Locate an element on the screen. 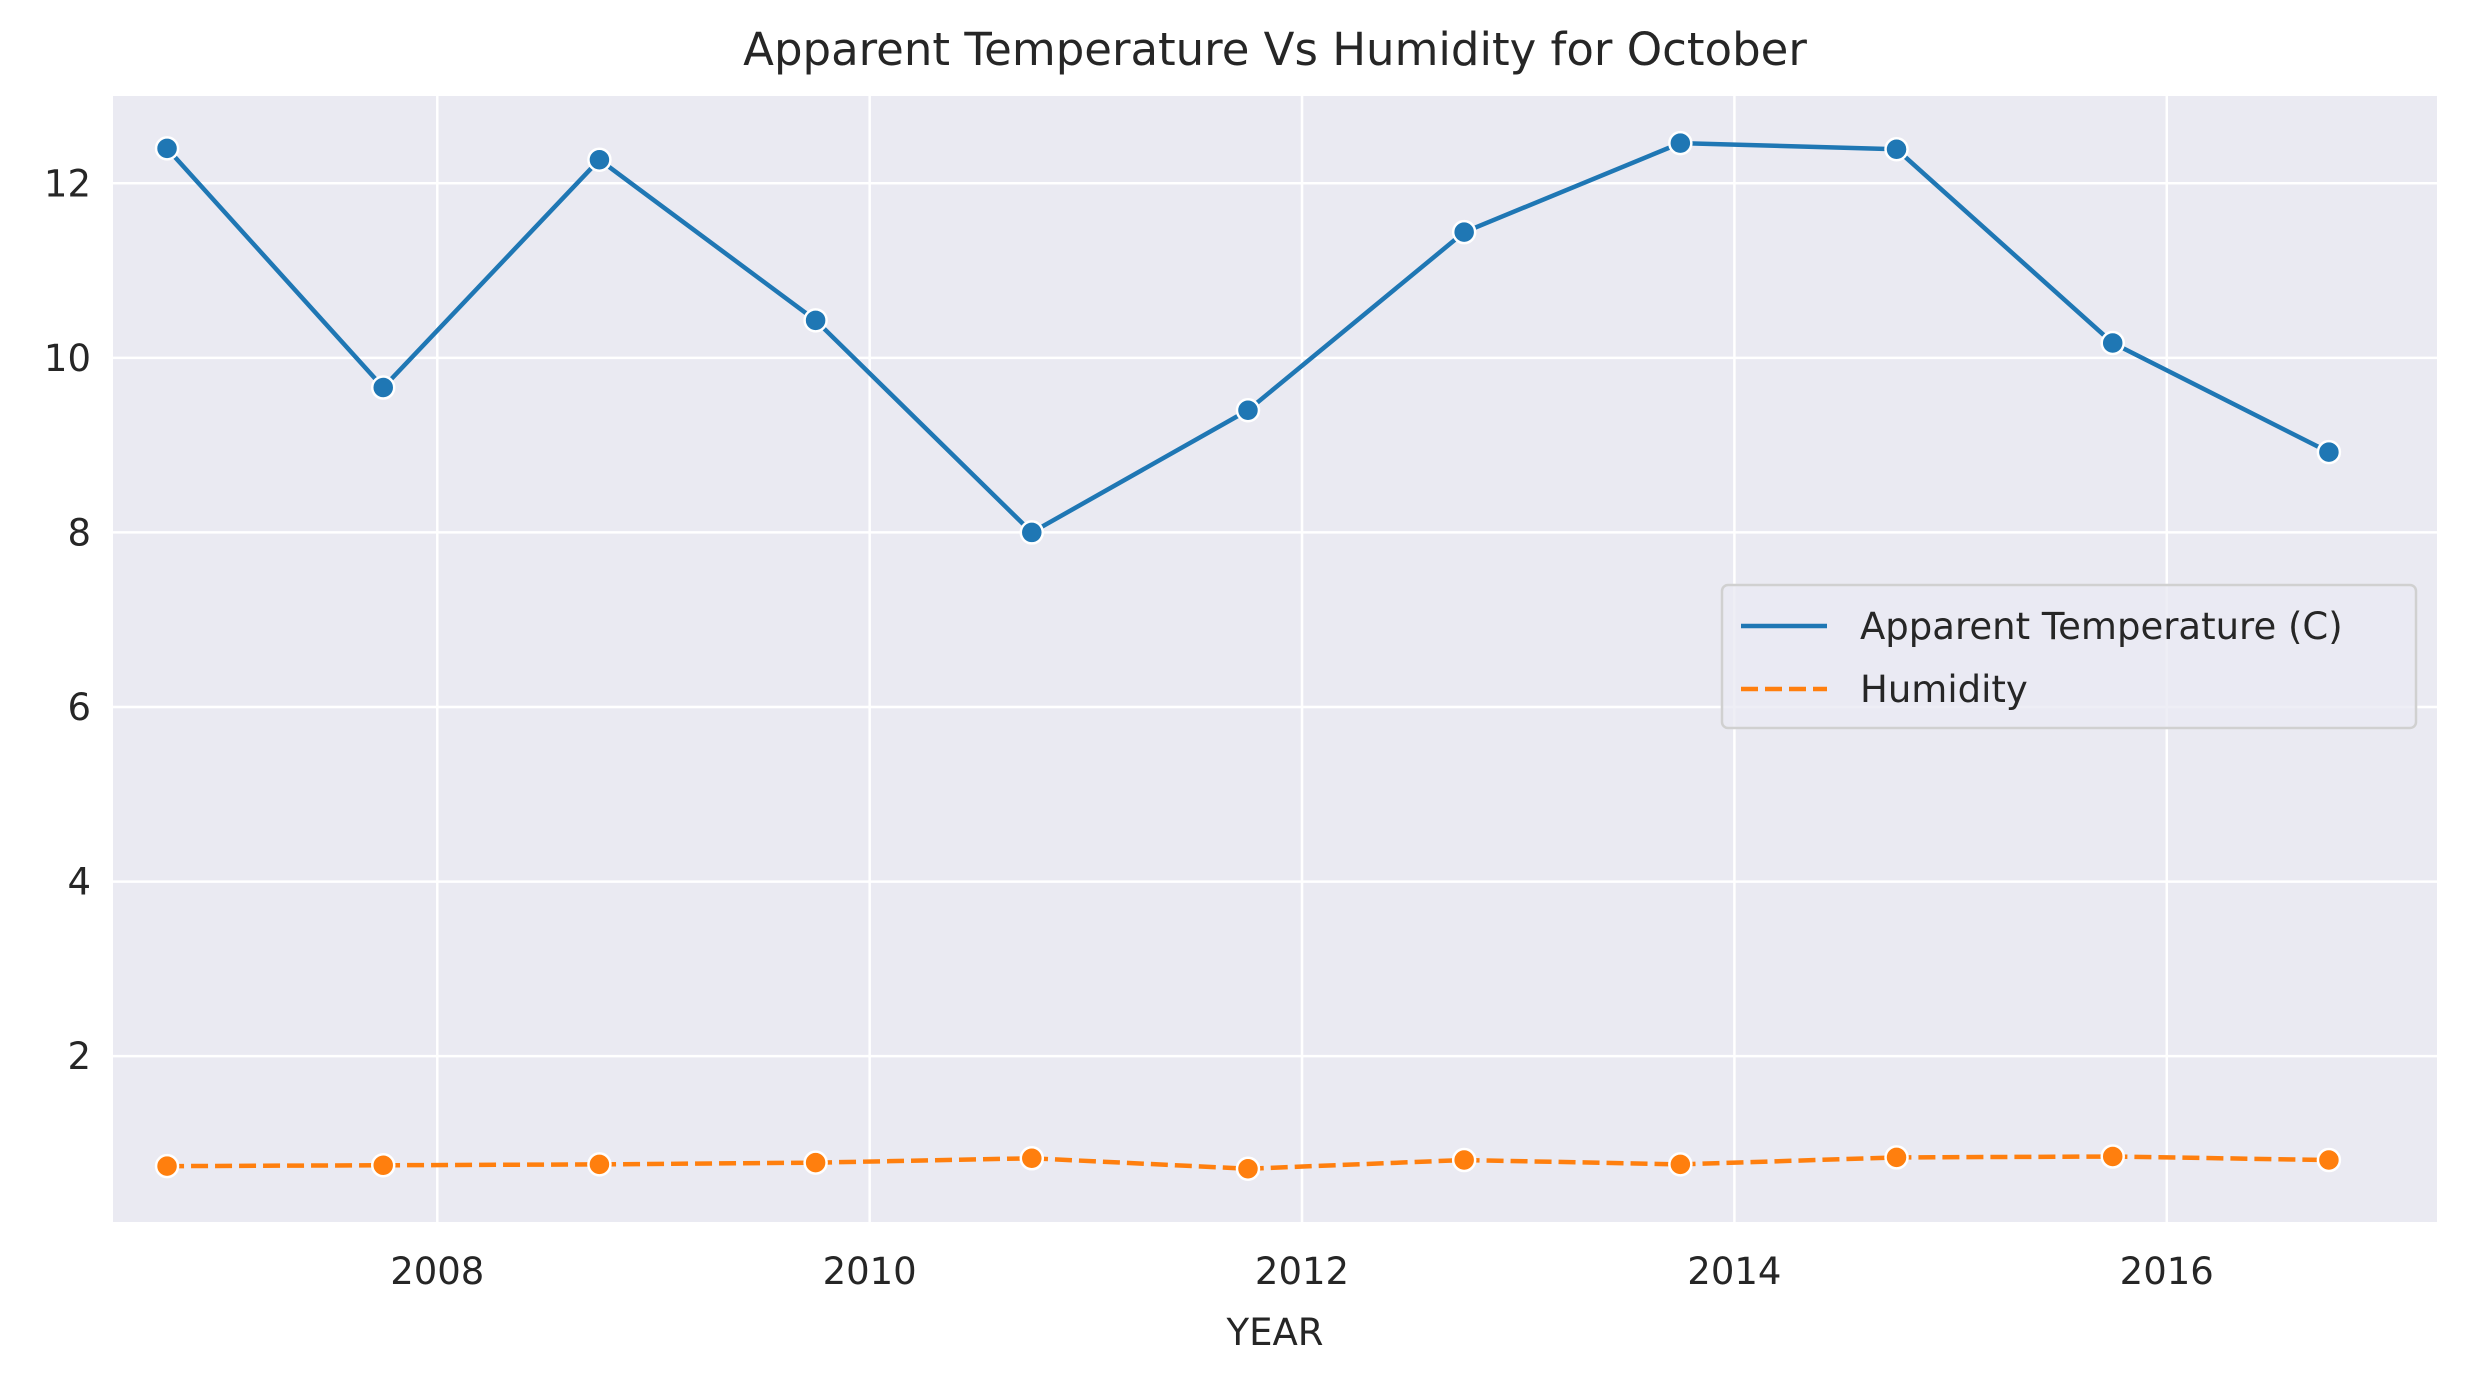 This screenshot has width=2467, height=1385. x-tick-label: 2012 is located at coordinates (1302, 1271).